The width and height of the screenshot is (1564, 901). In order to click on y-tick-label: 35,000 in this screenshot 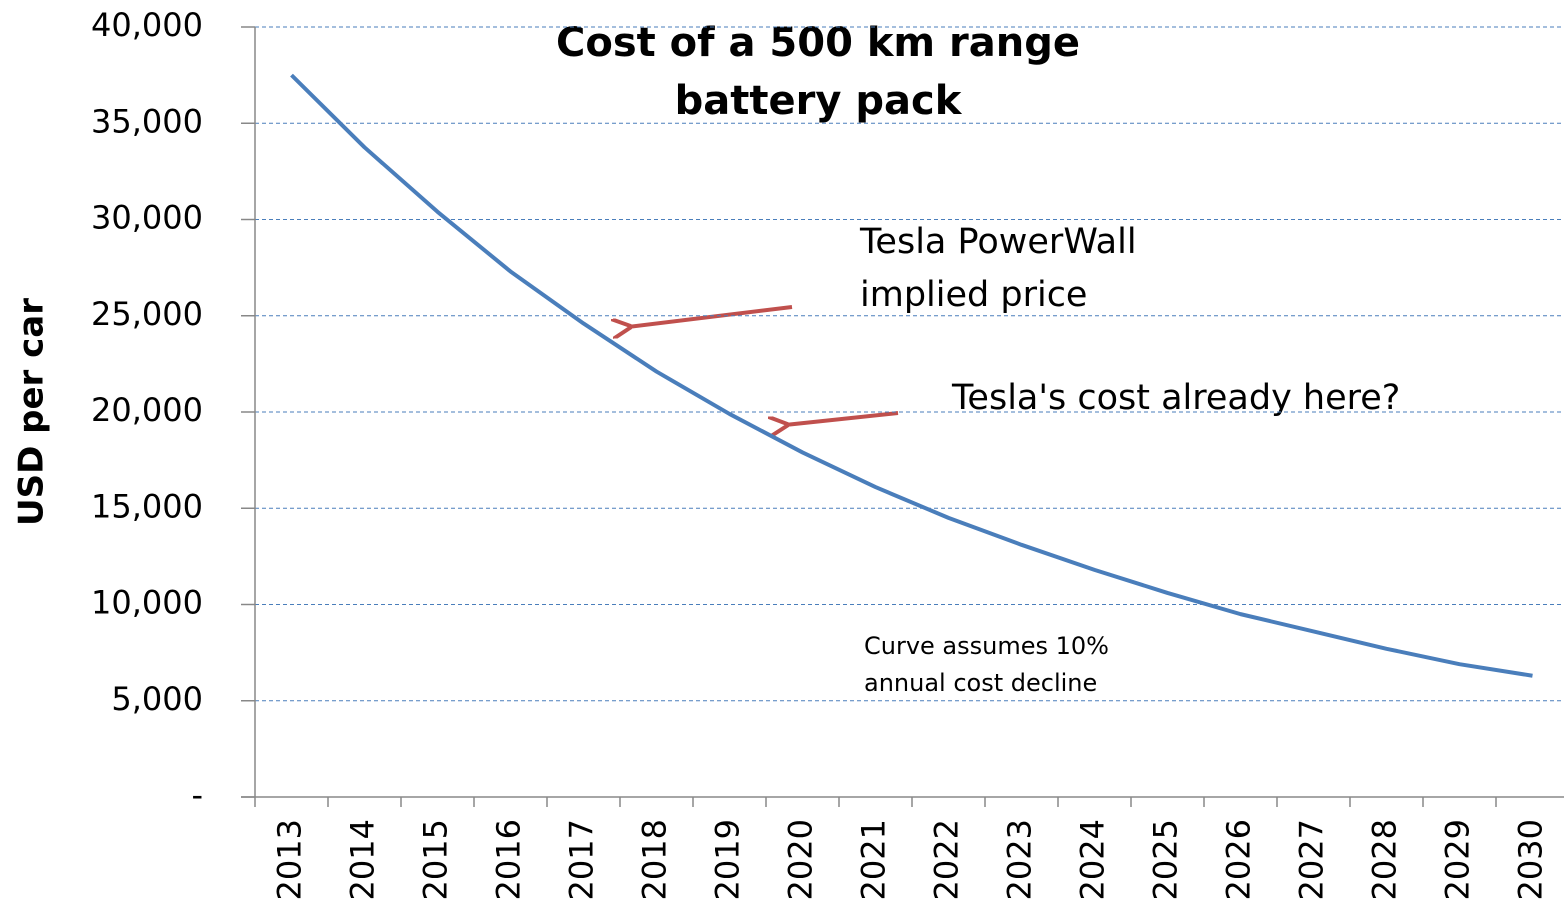, I will do `click(147, 121)`.